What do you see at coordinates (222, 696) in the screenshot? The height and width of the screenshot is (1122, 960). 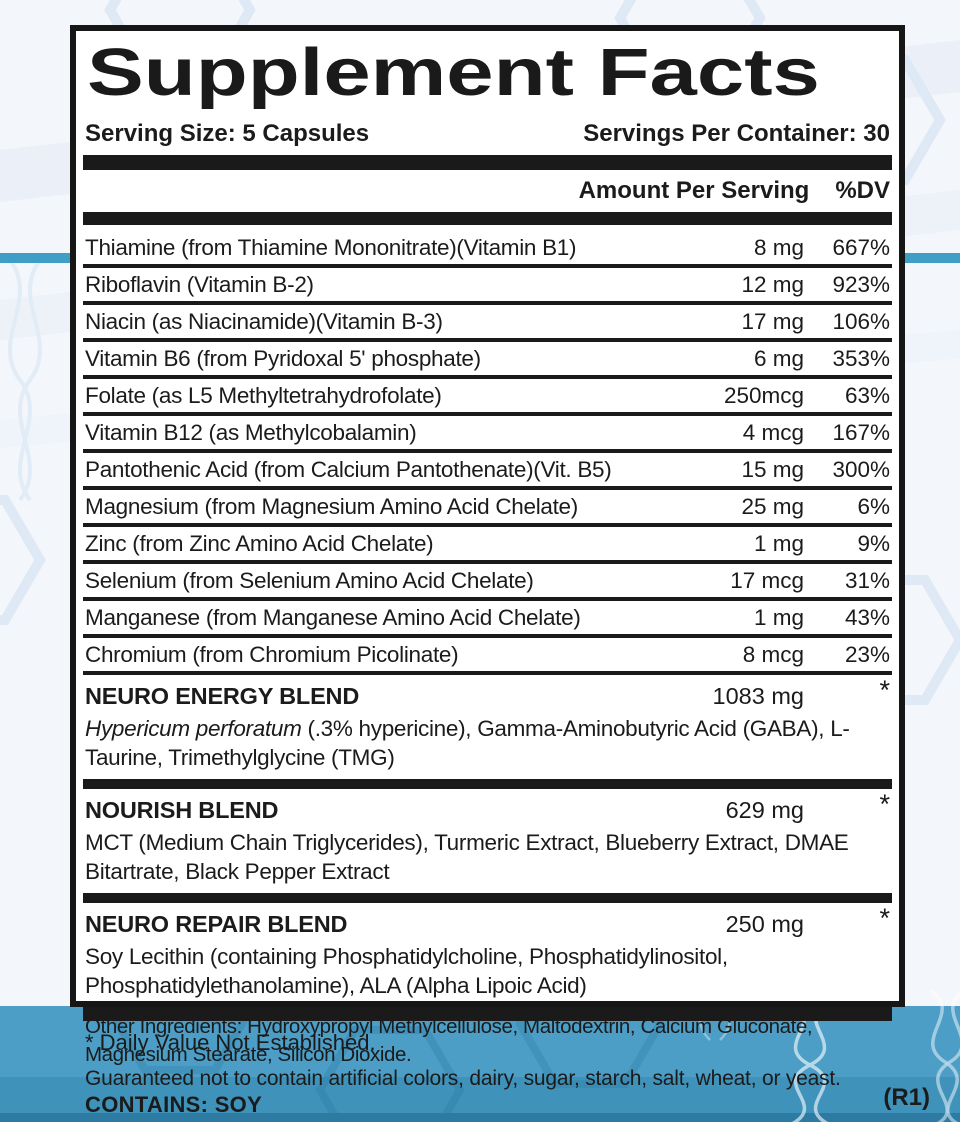 I see `blend-name: NEURO ENERGY BLEND` at bounding box center [222, 696].